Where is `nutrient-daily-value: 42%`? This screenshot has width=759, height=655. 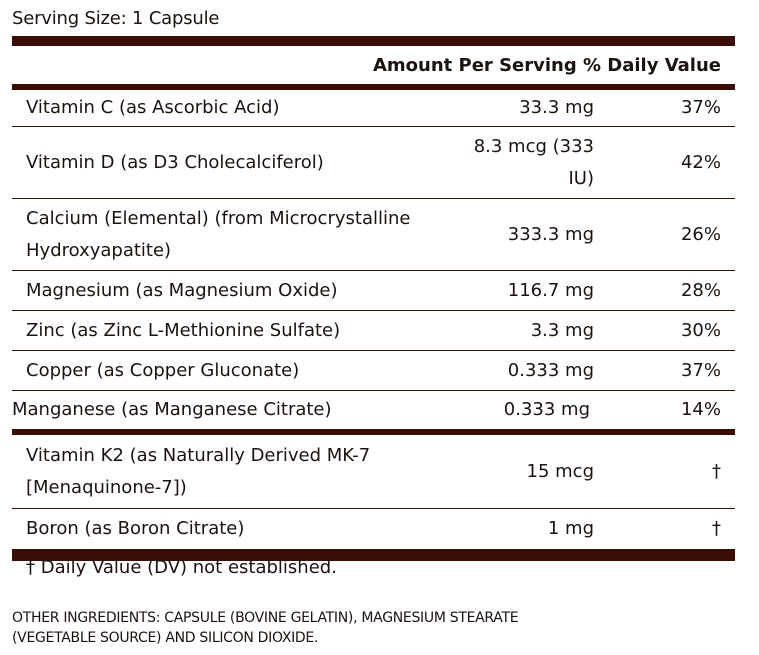 nutrient-daily-value: 42% is located at coordinates (700, 162).